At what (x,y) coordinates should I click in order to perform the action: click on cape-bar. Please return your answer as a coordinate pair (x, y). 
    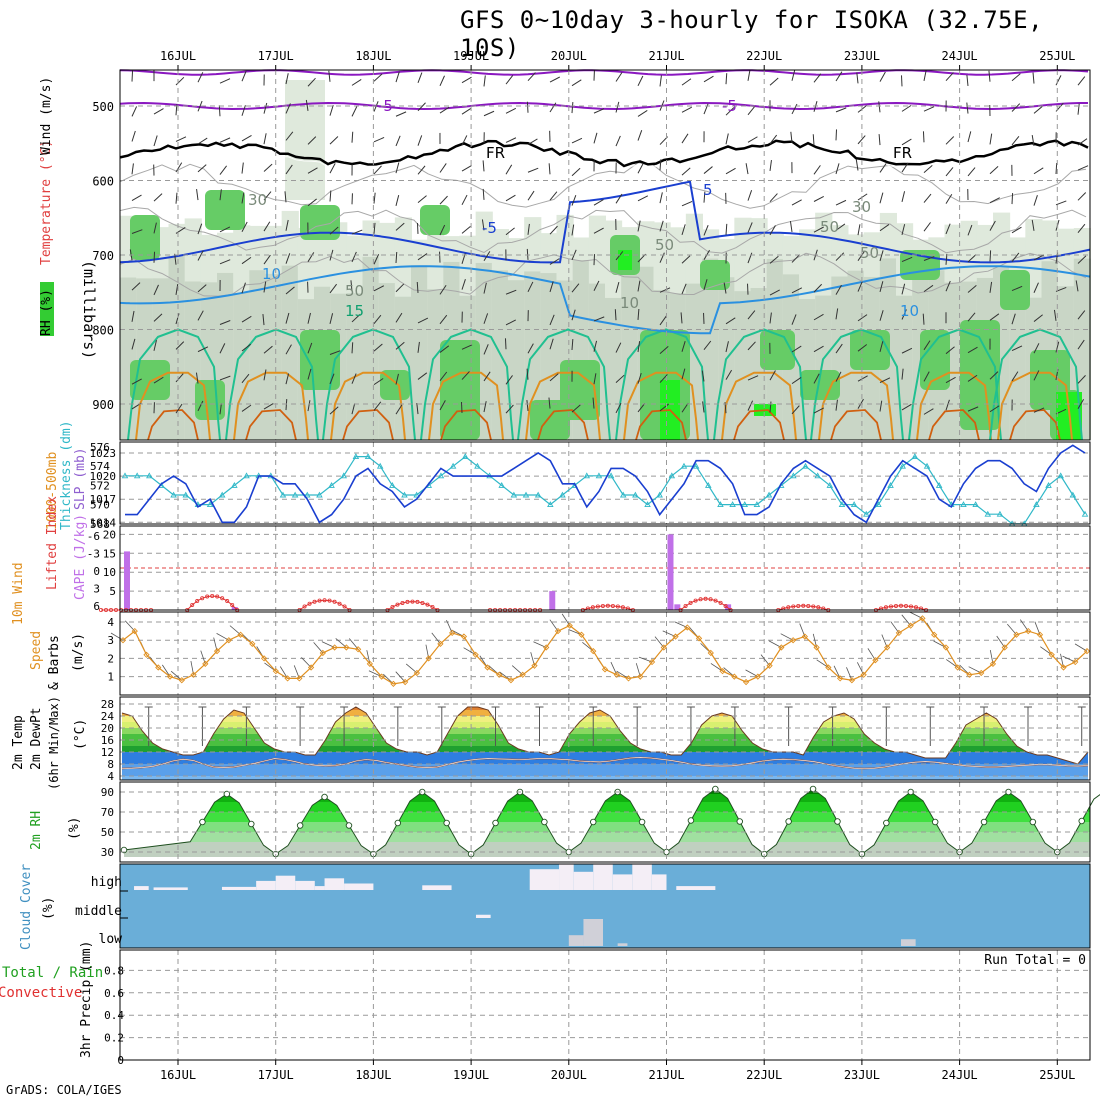
    Looking at the image, I should click on (552, 600).